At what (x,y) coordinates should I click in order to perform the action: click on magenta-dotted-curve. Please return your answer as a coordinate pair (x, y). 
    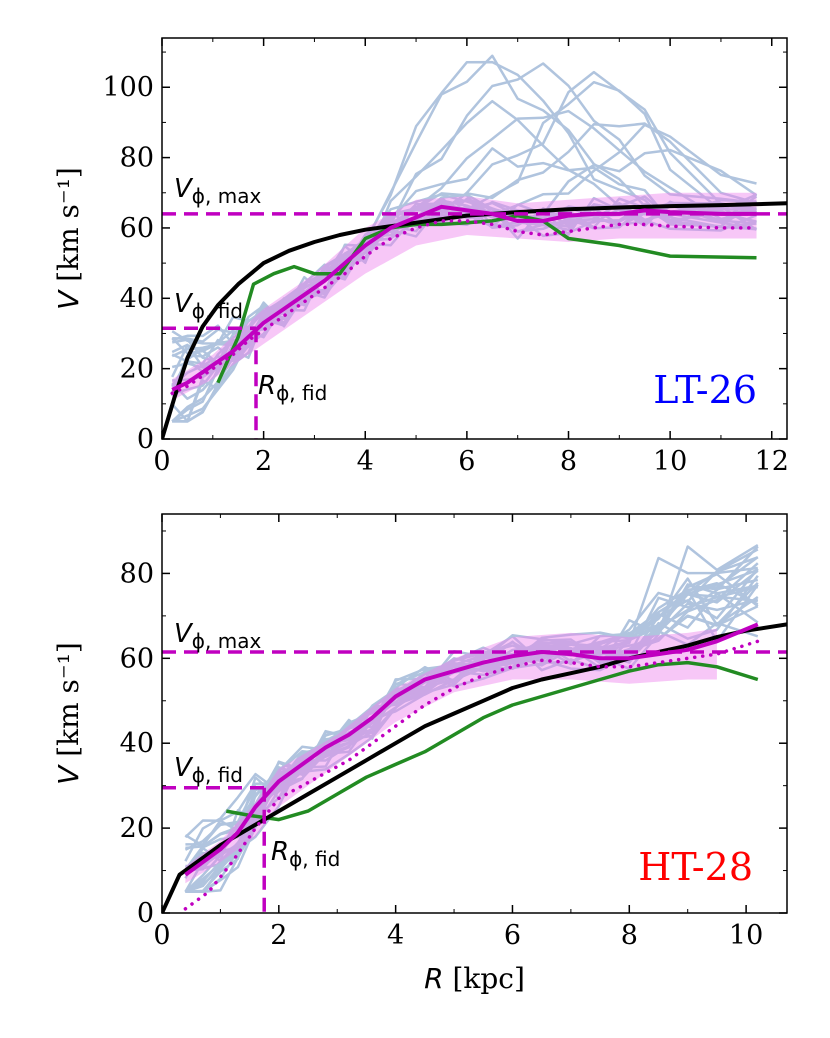
    Looking at the image, I should click on (464, 307).